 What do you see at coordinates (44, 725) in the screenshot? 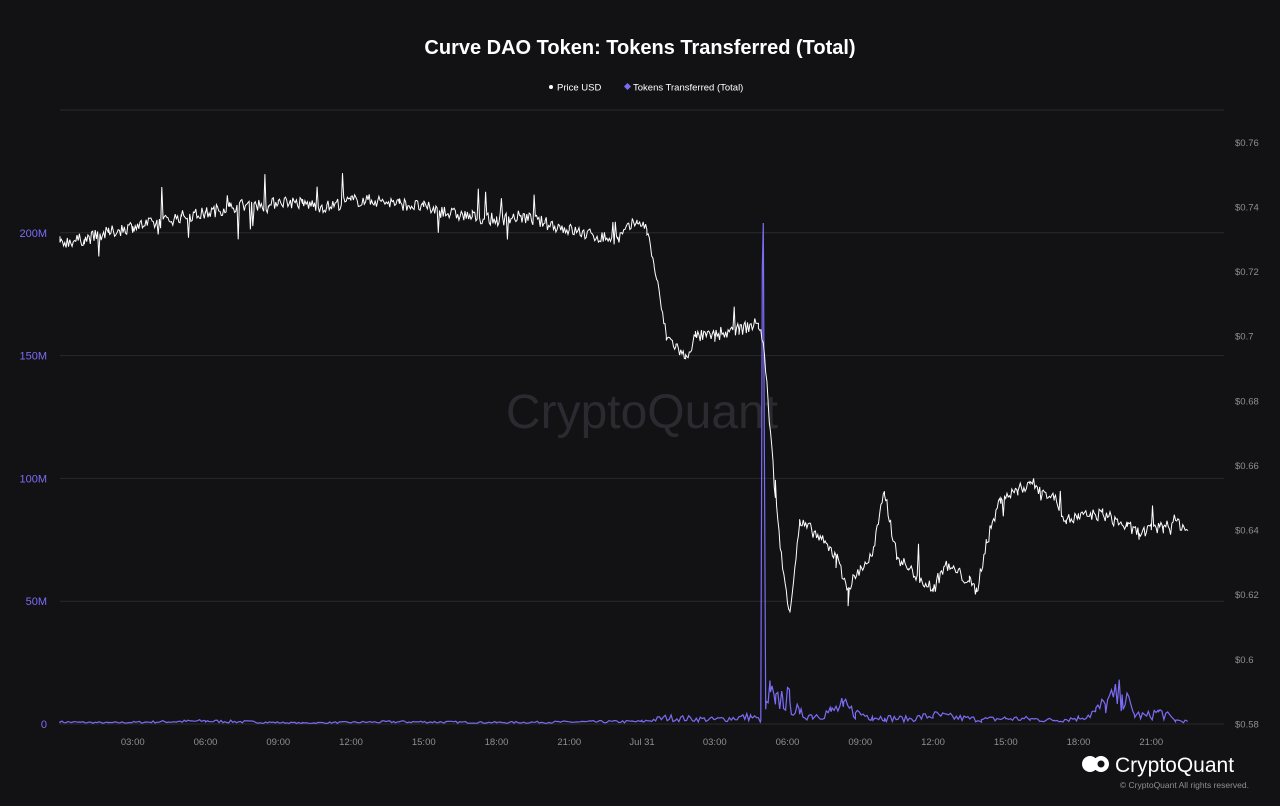
I see `y-left-tick-label: 0` at bounding box center [44, 725].